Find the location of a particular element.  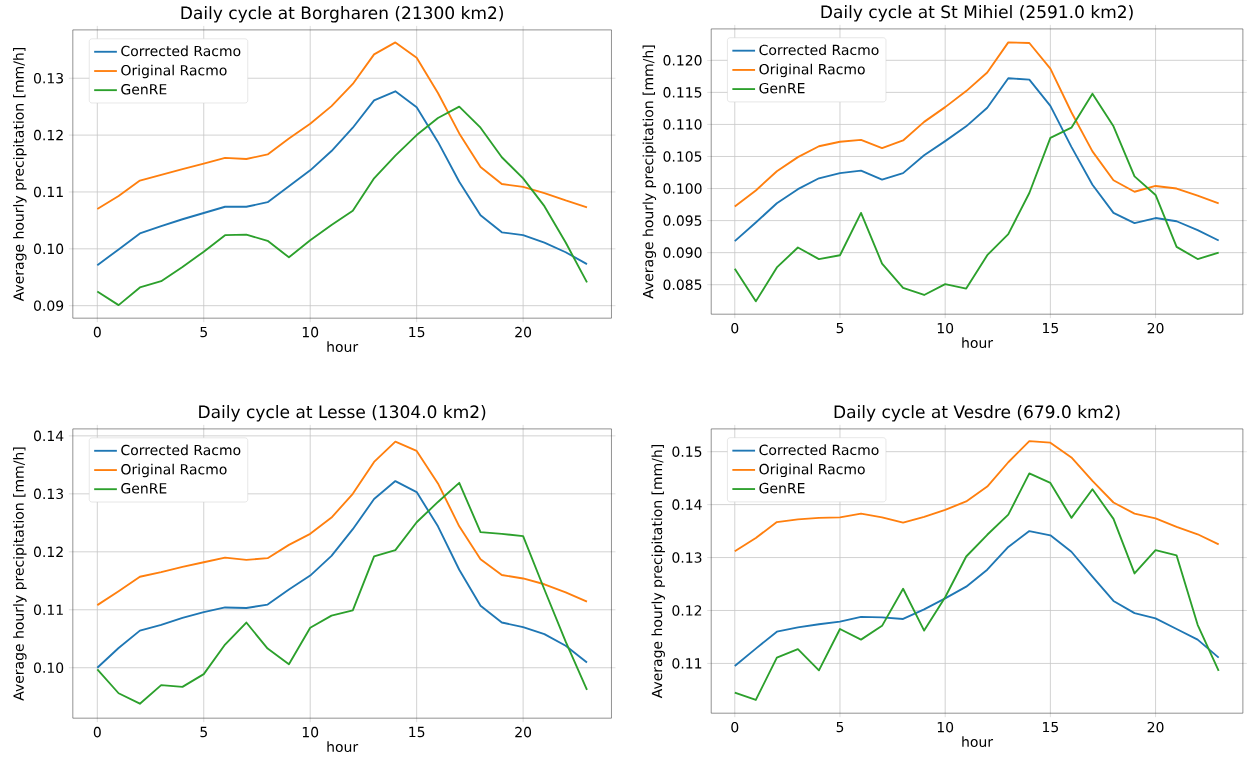

y-tick-label: 0.120 is located at coordinates (682, 60).